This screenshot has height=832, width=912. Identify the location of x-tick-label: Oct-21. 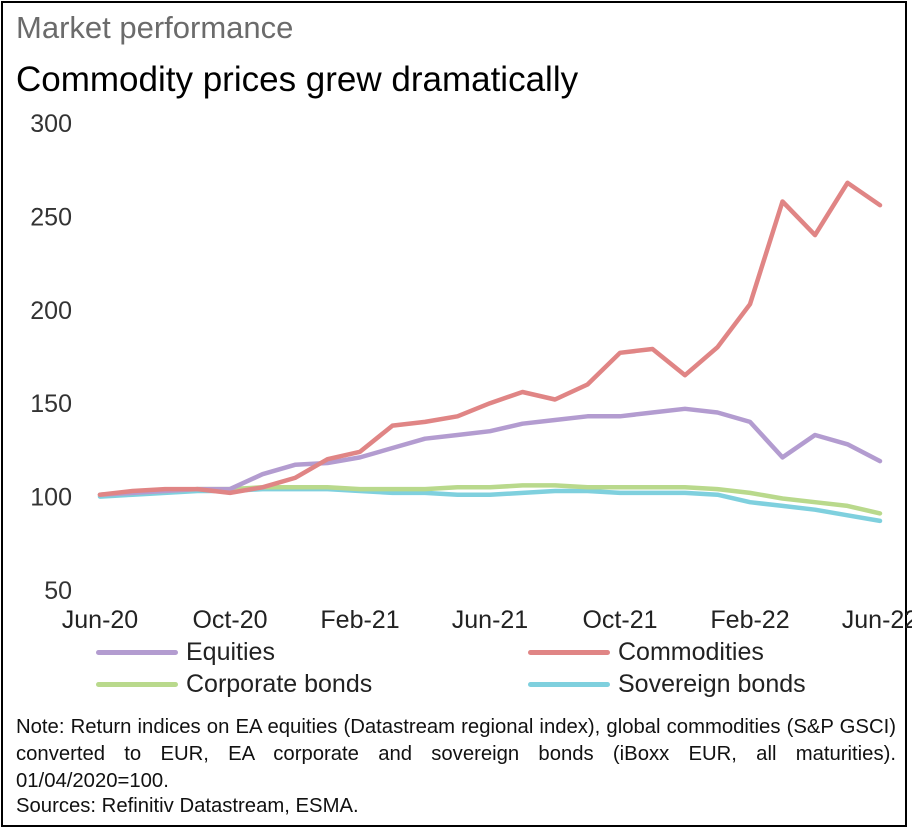
(619, 620).